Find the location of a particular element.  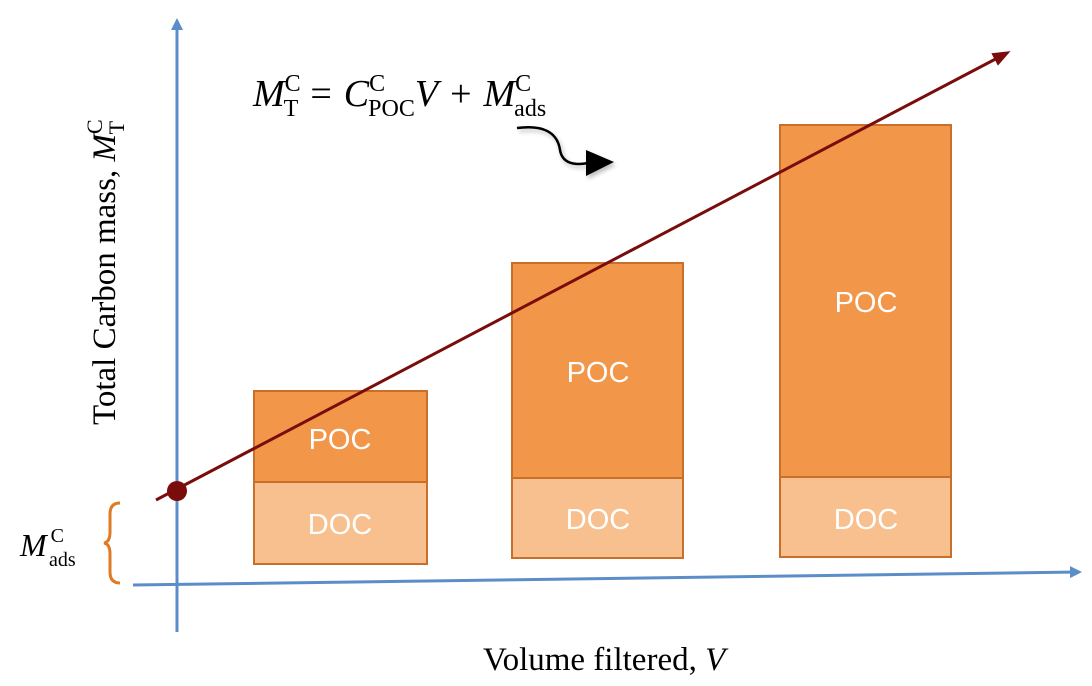

bar-2-doc-label: DOC is located at coordinates (598, 520).